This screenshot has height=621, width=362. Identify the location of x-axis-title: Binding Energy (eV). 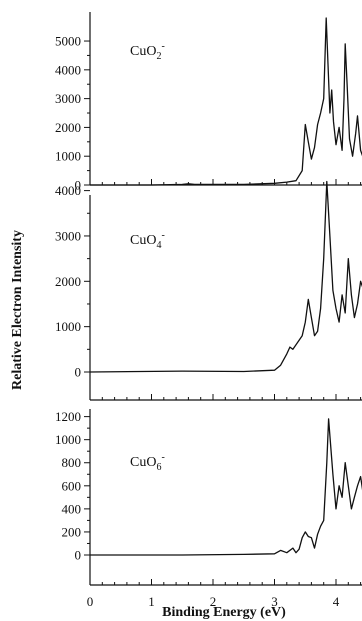
(224, 612).